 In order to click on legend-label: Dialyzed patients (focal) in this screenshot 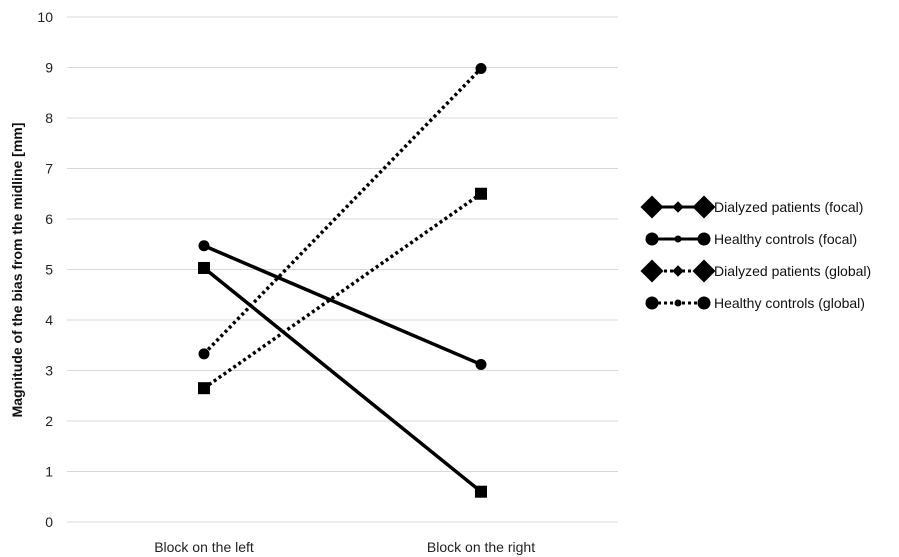, I will do `click(788, 207)`.